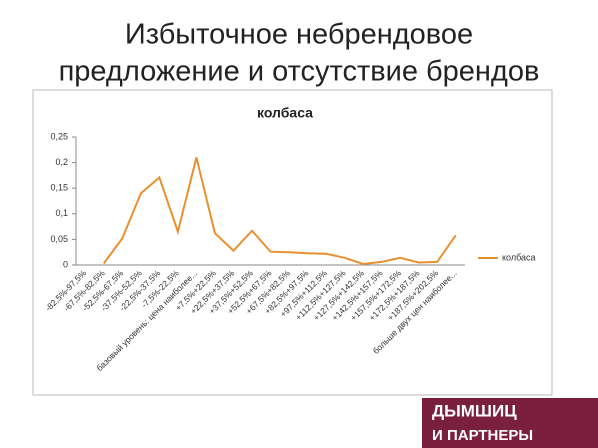  What do you see at coordinates (65, 264) in the screenshot?
I see `y-tick-label: 0` at bounding box center [65, 264].